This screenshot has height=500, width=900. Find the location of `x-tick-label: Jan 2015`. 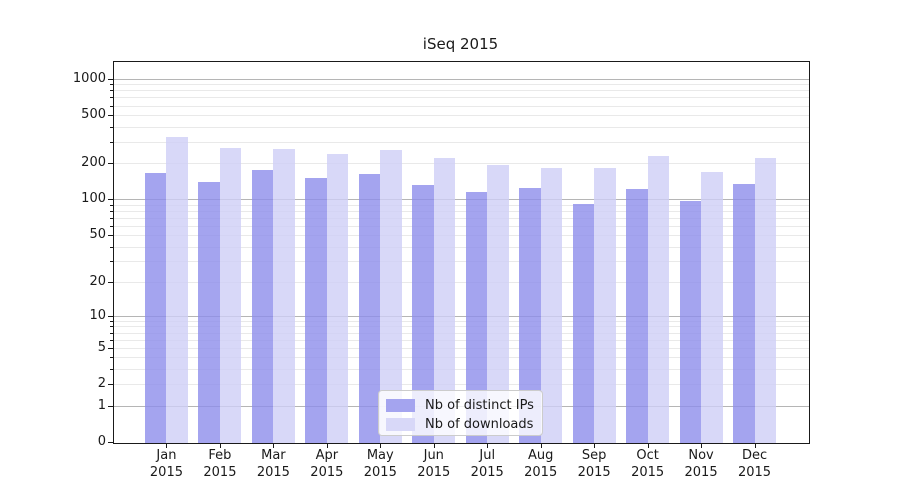

x-tick-label: Jan 2015 is located at coordinates (166, 464).